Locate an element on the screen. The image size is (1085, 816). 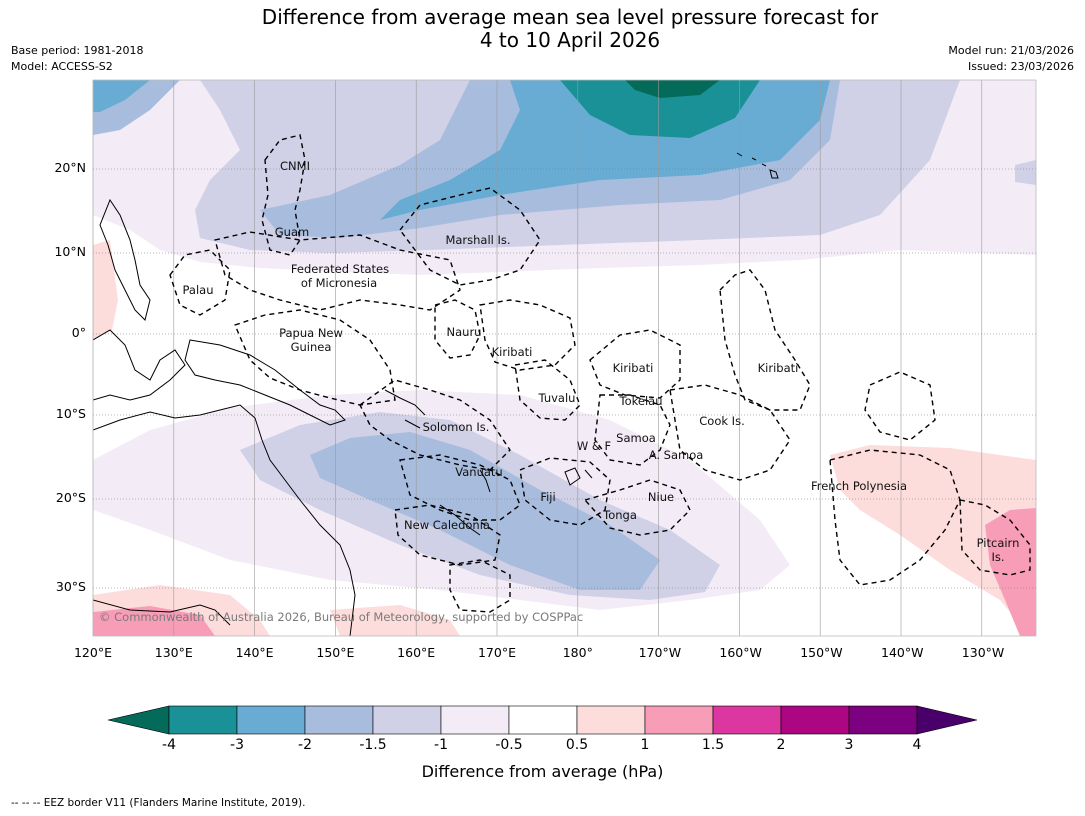
coastline-australia is located at coordinates (224, 520).